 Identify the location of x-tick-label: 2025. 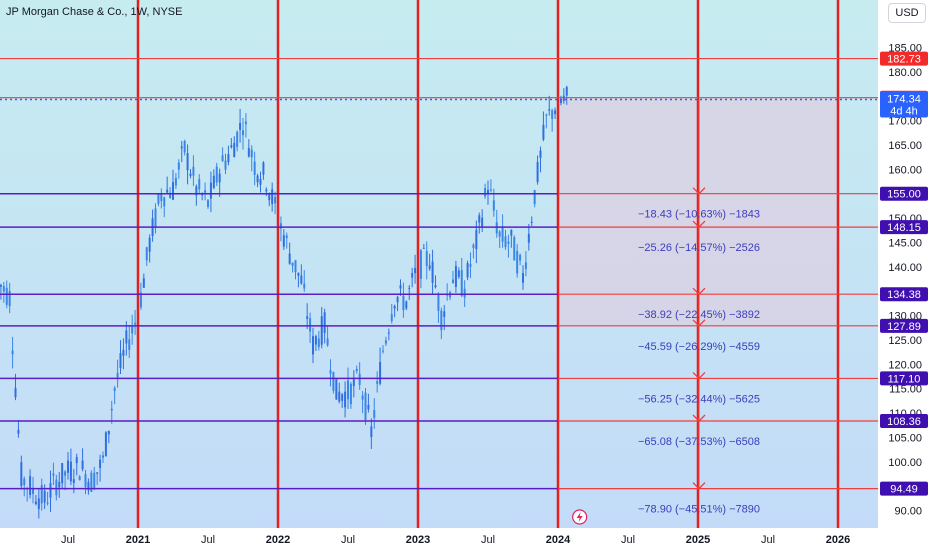
(698, 540).